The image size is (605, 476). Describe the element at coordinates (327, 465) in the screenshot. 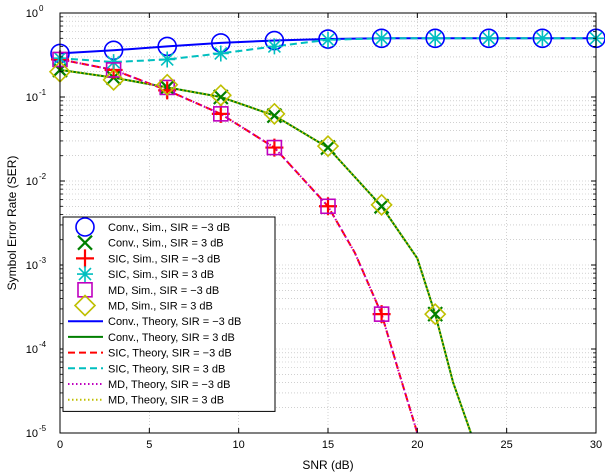

I see `x-axis-label: SNR (dB)` at that location.